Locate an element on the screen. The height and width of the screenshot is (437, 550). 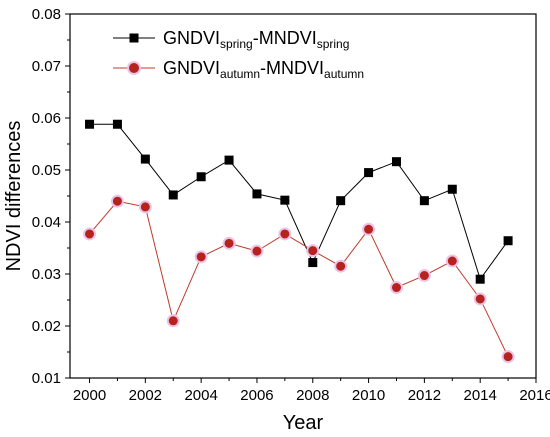
legend-item-autumn: GNDVIautumn-MNDVIautumn is located at coordinates (238, 69).